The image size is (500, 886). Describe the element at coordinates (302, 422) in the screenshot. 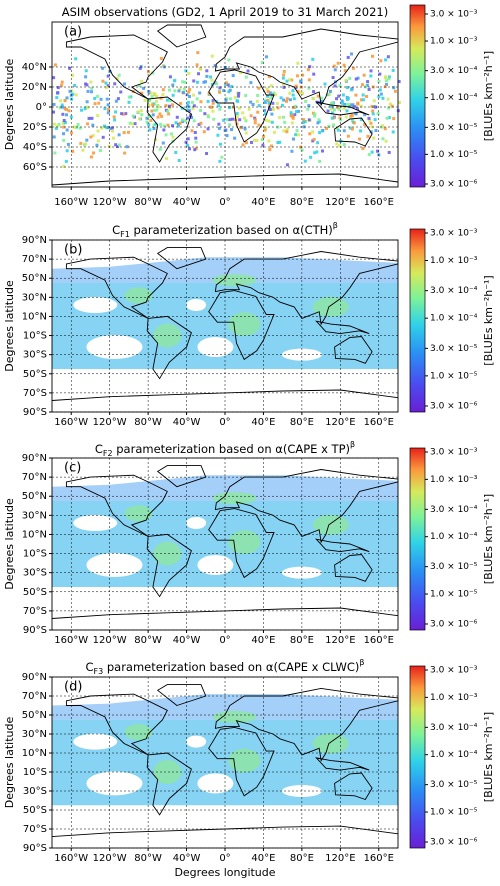

I see `x-tick-label: 80°E` at that location.